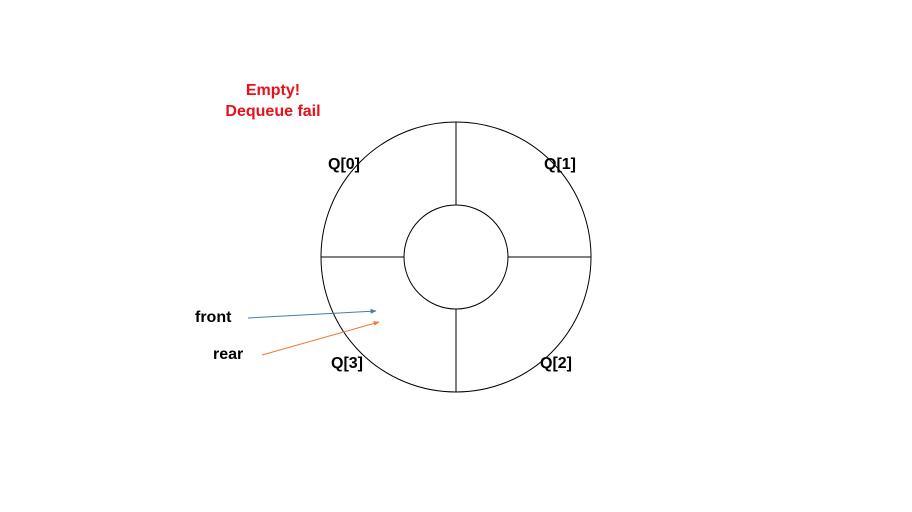 Image resolution: width=912 pixels, height=512 pixels. What do you see at coordinates (273, 90) in the screenshot?
I see `status-empty-text: Empty!` at bounding box center [273, 90].